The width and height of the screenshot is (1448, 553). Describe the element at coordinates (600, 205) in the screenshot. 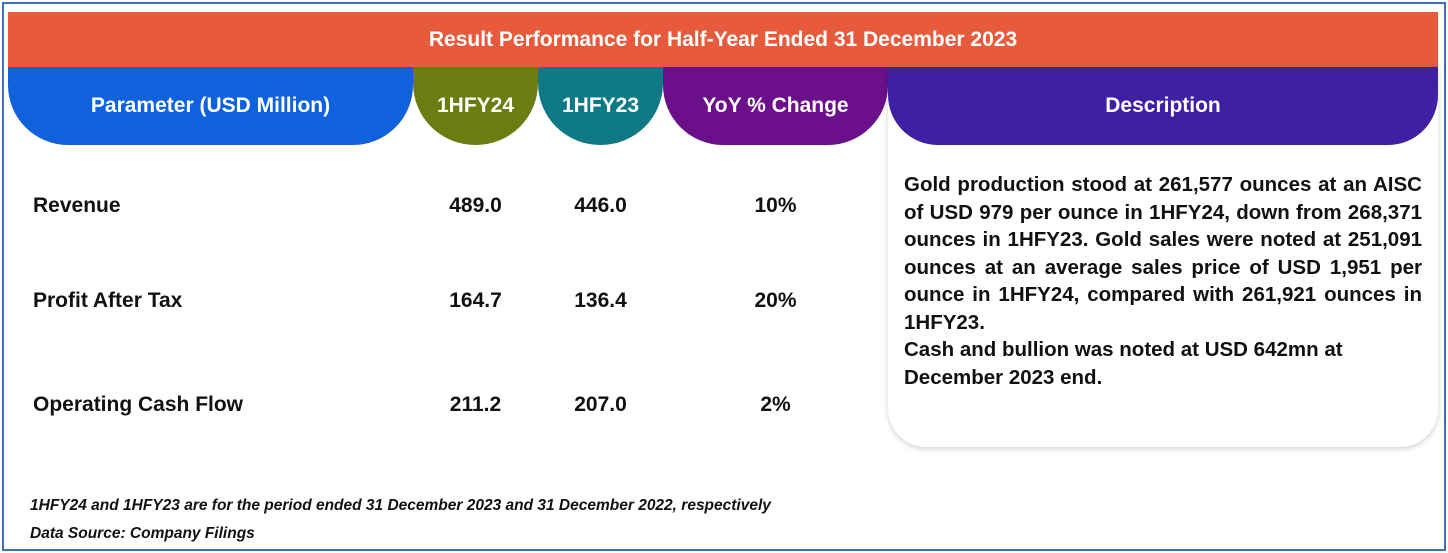

I see `row-1hfy23-value: 446.0` at that location.